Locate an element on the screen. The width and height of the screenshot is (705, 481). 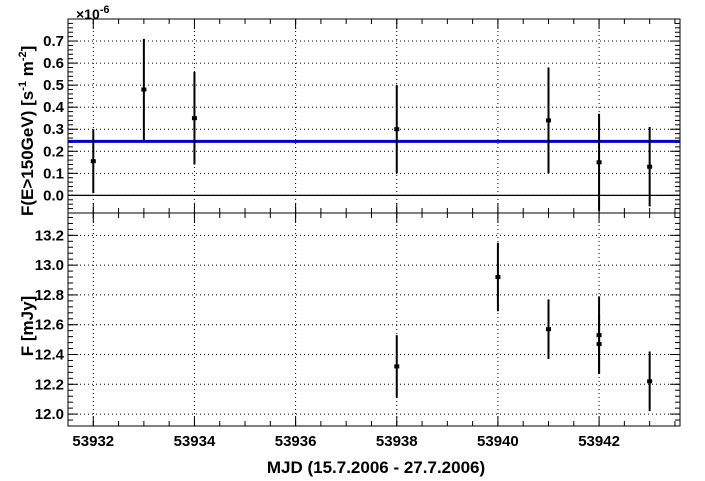
top-y-tick-label: 0.4 is located at coordinates (54, 107).